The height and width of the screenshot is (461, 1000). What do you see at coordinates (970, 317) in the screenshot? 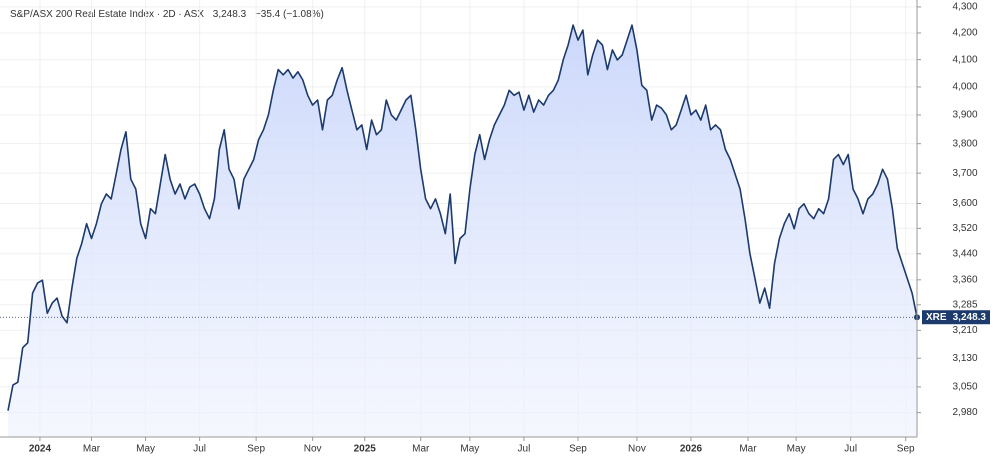
I see `price-tag-value: 3,248.3` at bounding box center [970, 317].